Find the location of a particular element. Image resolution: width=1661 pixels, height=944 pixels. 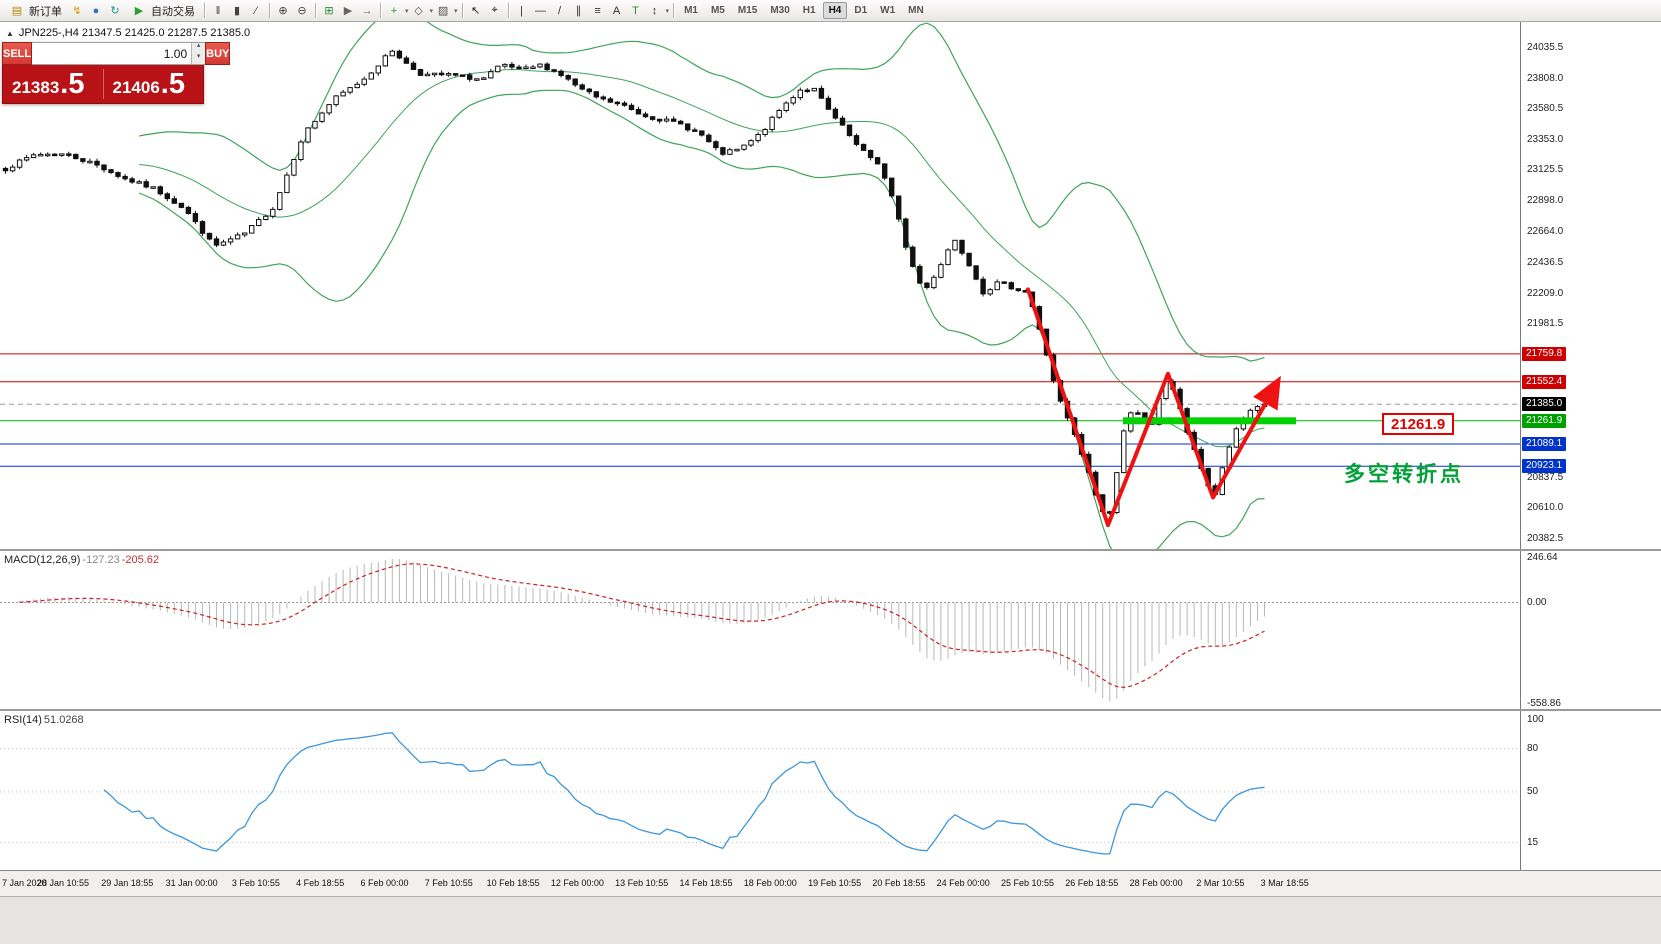

crosshair-icon: ⌖ is located at coordinates (494, 10).